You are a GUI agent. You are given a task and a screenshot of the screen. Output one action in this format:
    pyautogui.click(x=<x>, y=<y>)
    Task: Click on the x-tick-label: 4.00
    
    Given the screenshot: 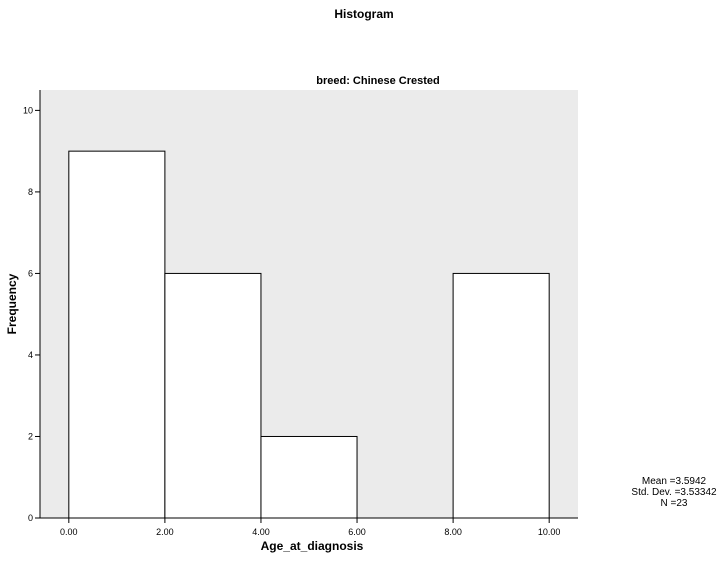 What is the action you would take?
    pyautogui.click(x=261, y=532)
    